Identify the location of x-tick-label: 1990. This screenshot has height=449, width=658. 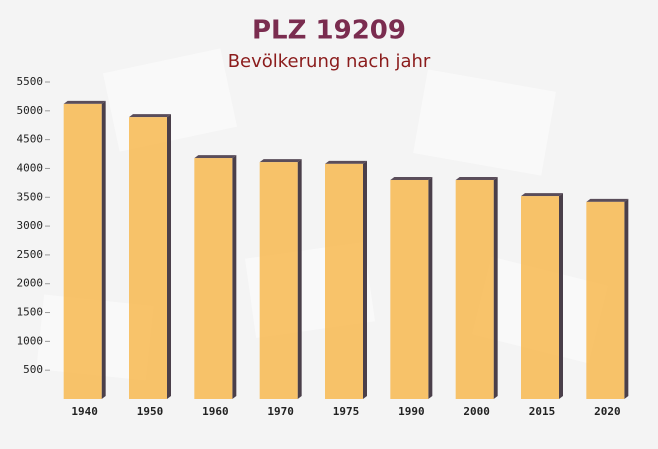
(411, 411).